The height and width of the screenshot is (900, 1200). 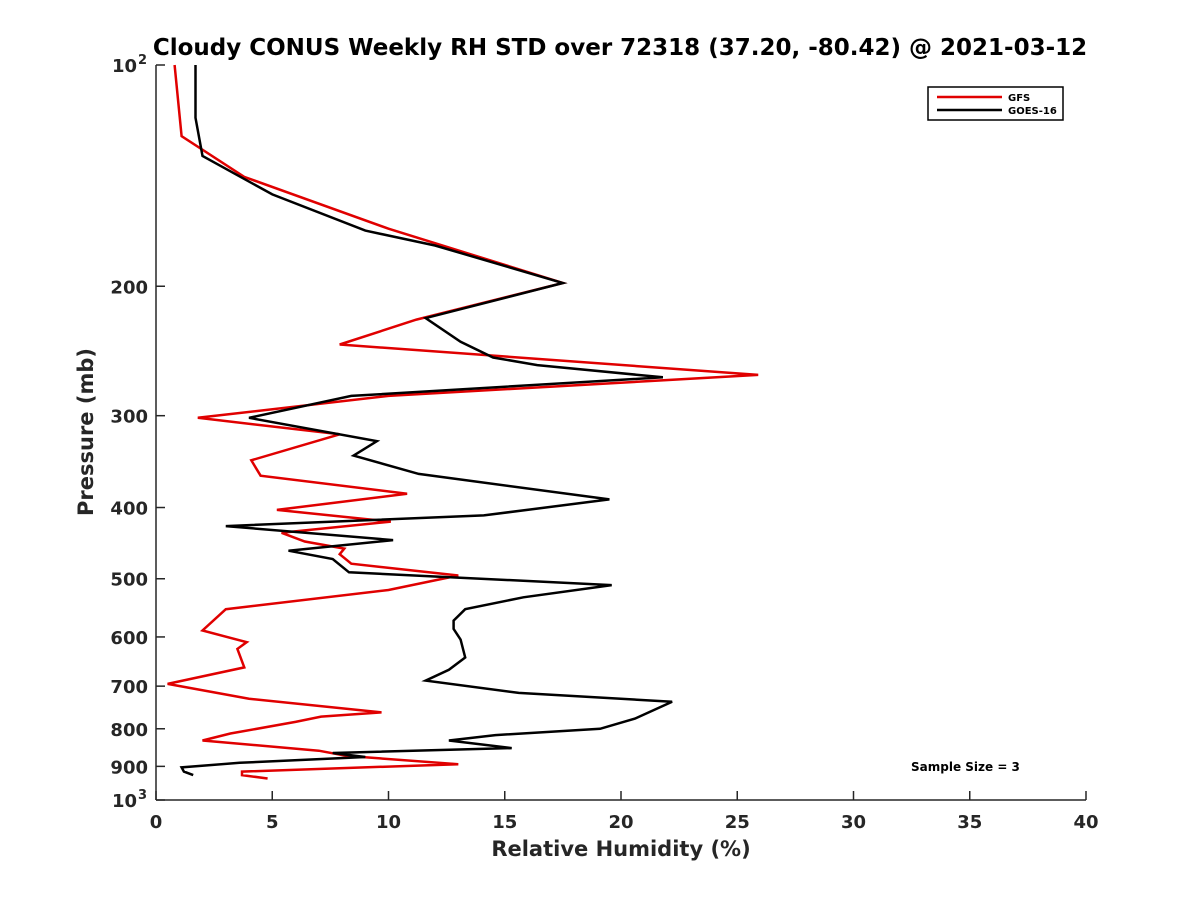 What do you see at coordinates (142, 795) in the screenshot?
I see `y-tick-exponent: 3` at bounding box center [142, 795].